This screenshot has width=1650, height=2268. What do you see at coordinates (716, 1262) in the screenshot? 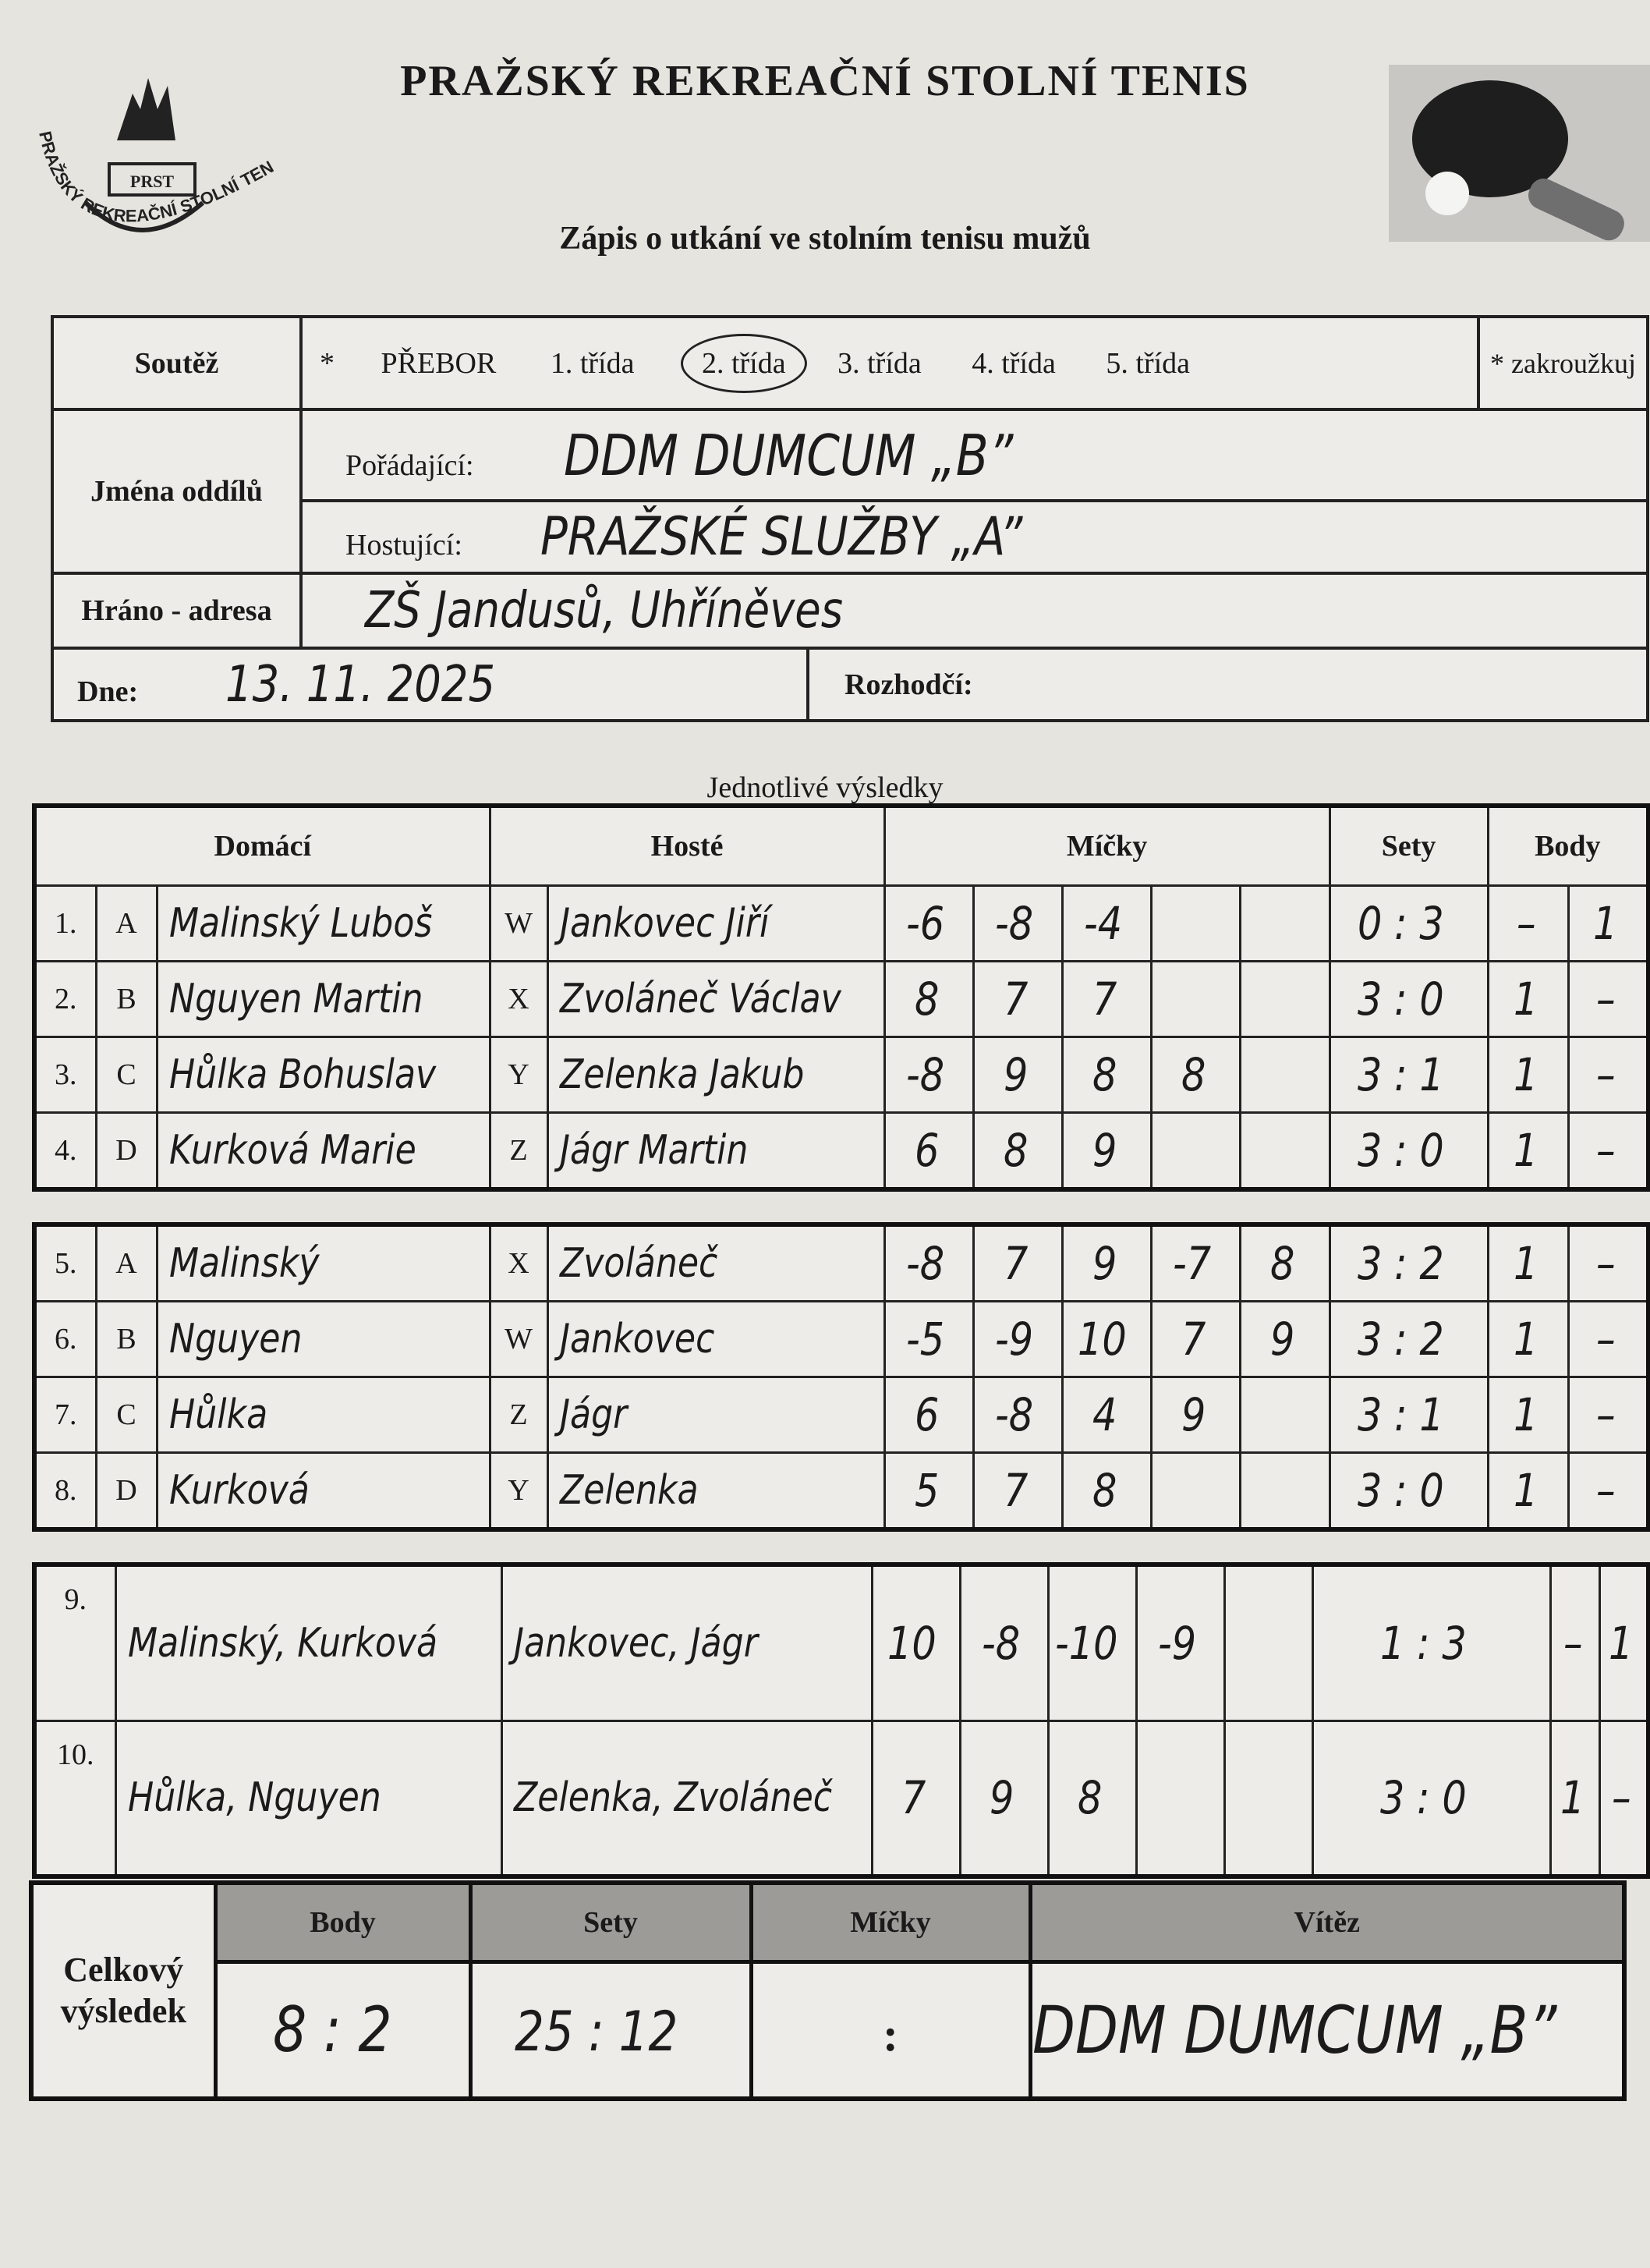
I see `guest-player: Zvoláneč` at bounding box center [716, 1262].